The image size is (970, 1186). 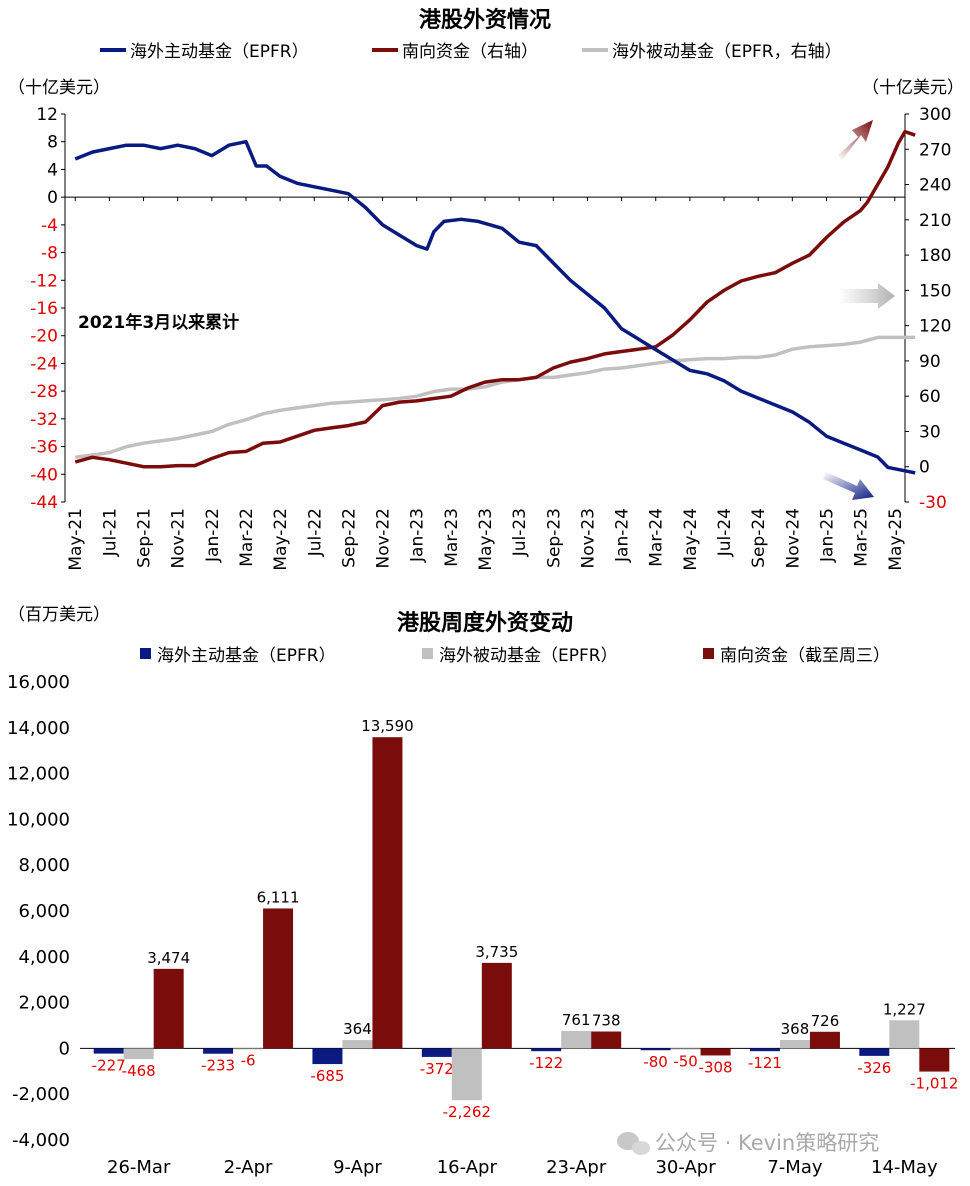 What do you see at coordinates (935, 115) in the screenshot?
I see `right-tick-label: 300` at bounding box center [935, 115].